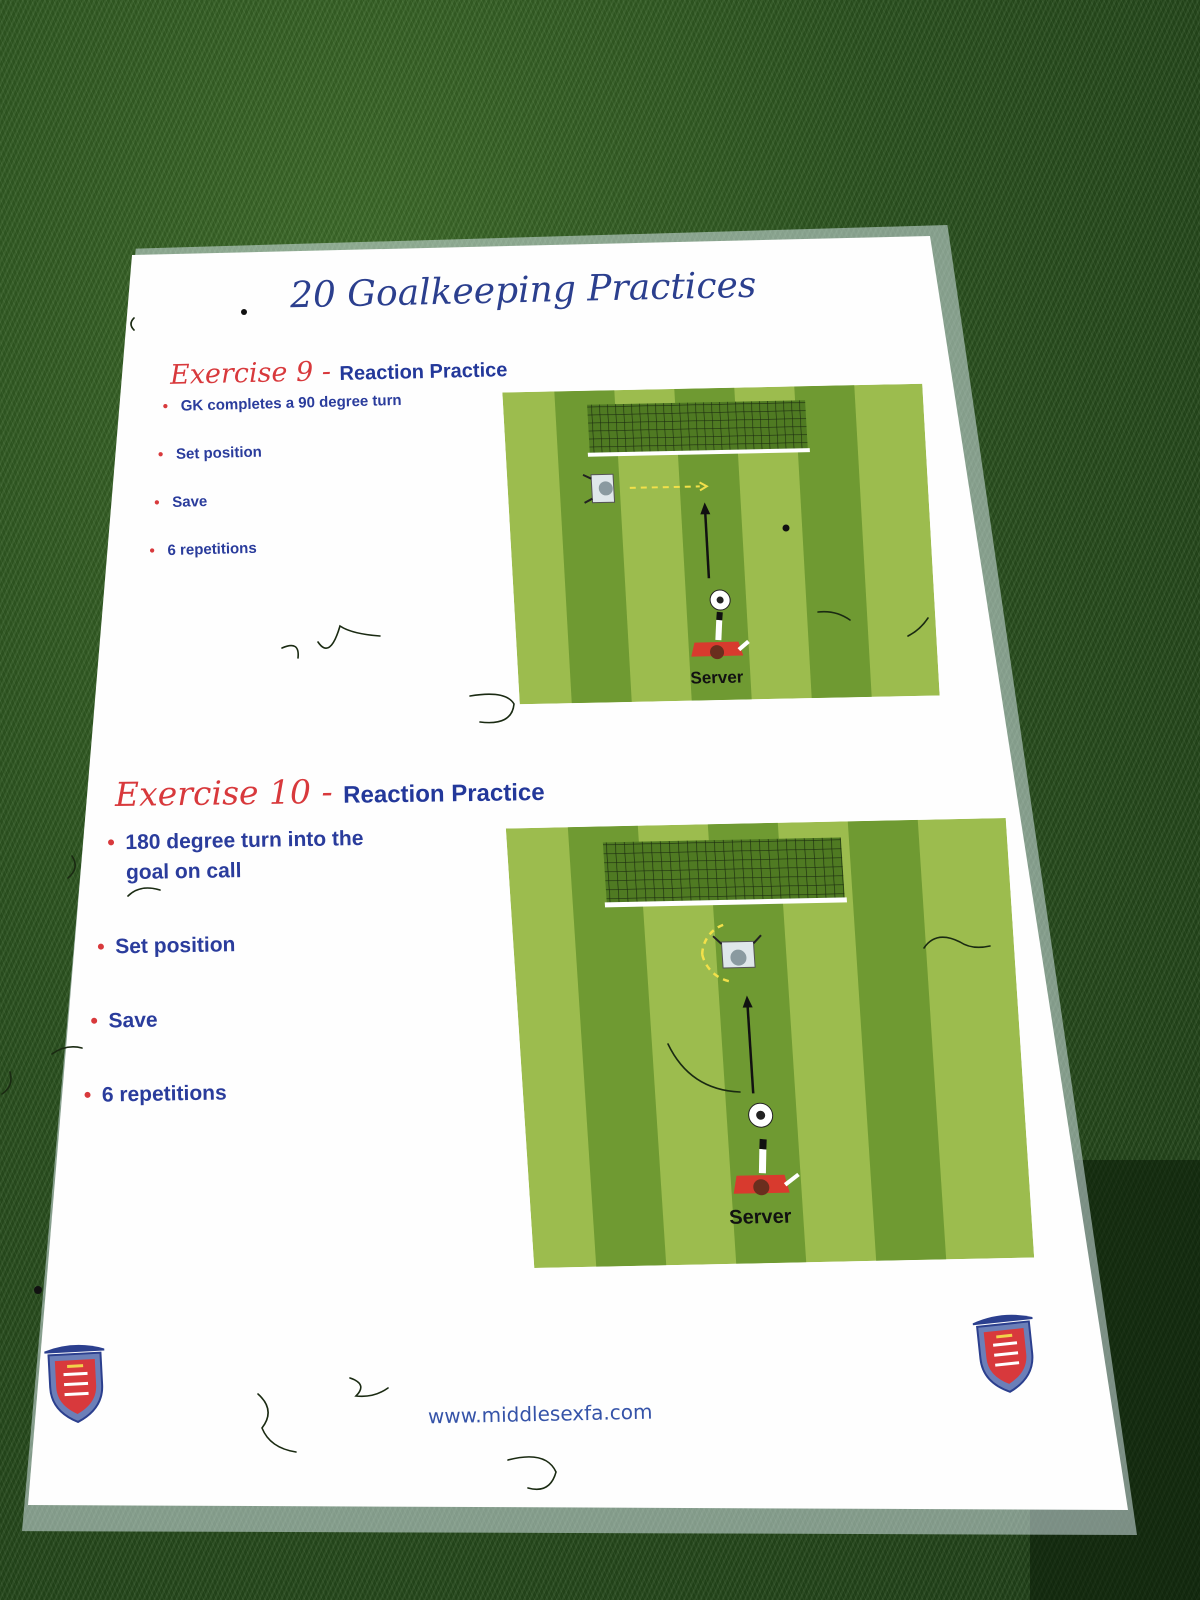 Image resolution: width=1200 pixels, height=1600 pixels. I want to click on bullet-item: • 180 degree turn into the goal on call, so click(235, 855).